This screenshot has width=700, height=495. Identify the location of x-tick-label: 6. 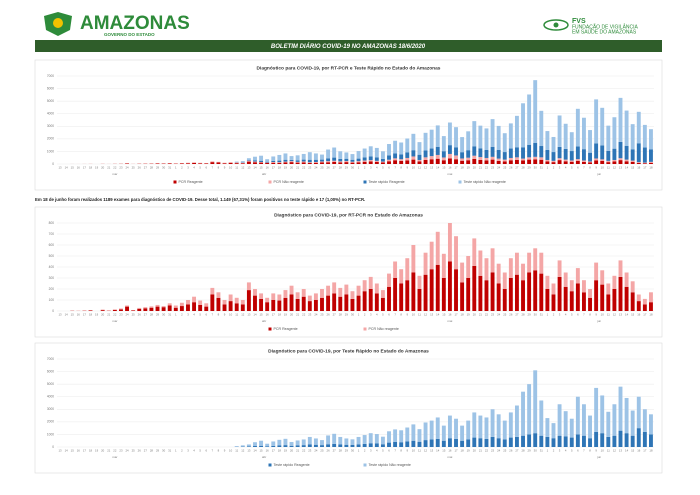
(578, 168).